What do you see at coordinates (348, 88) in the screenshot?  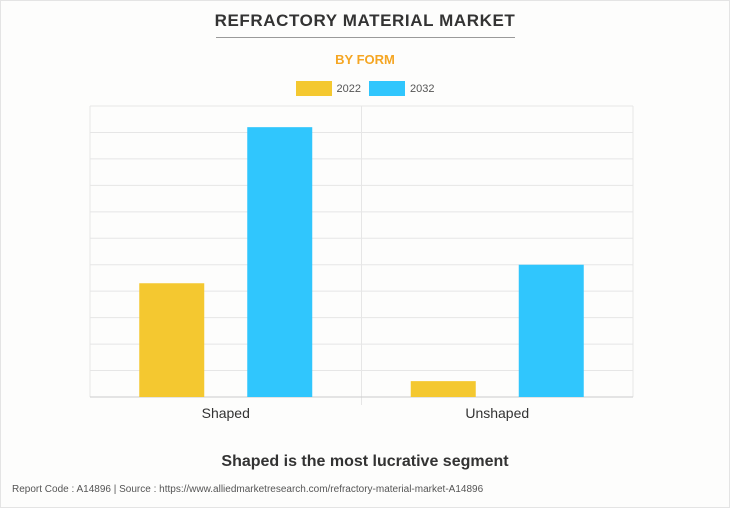 I see `legend-label-2022: 2022` at bounding box center [348, 88].